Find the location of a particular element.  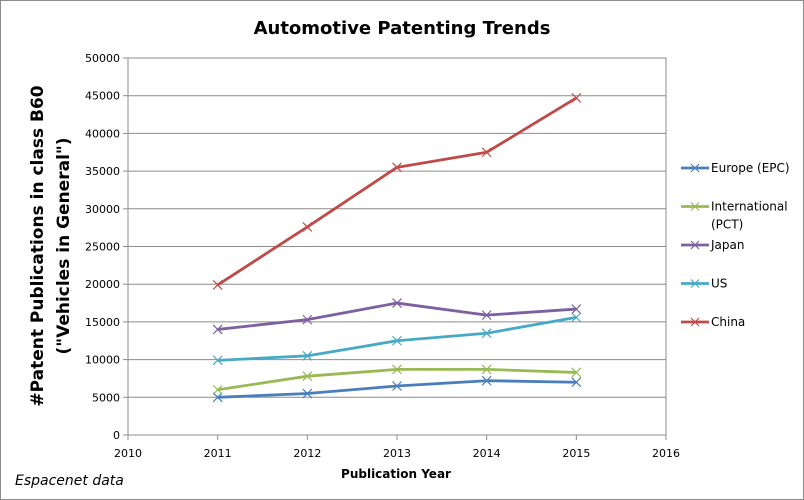

x-tick-label: 2016 is located at coordinates (666, 453).